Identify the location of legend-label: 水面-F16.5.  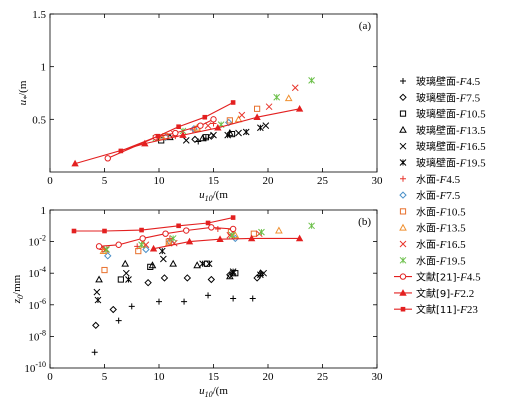
(441, 245).